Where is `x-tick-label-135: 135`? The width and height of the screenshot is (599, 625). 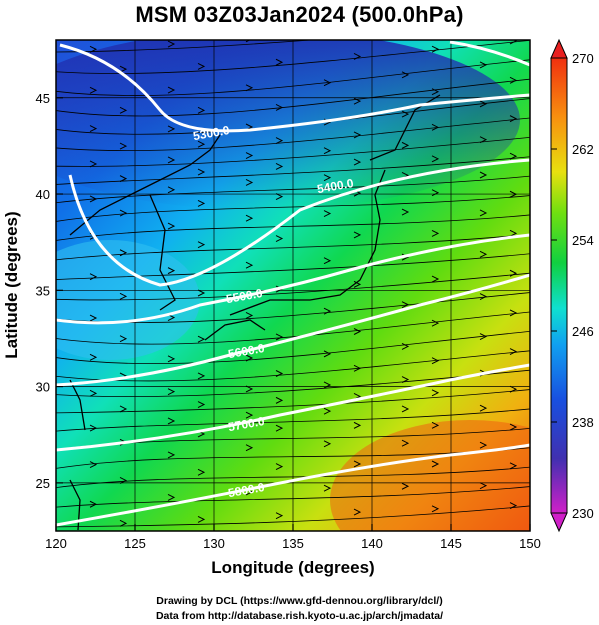
x-tick-label-135: 135 is located at coordinates (293, 543).